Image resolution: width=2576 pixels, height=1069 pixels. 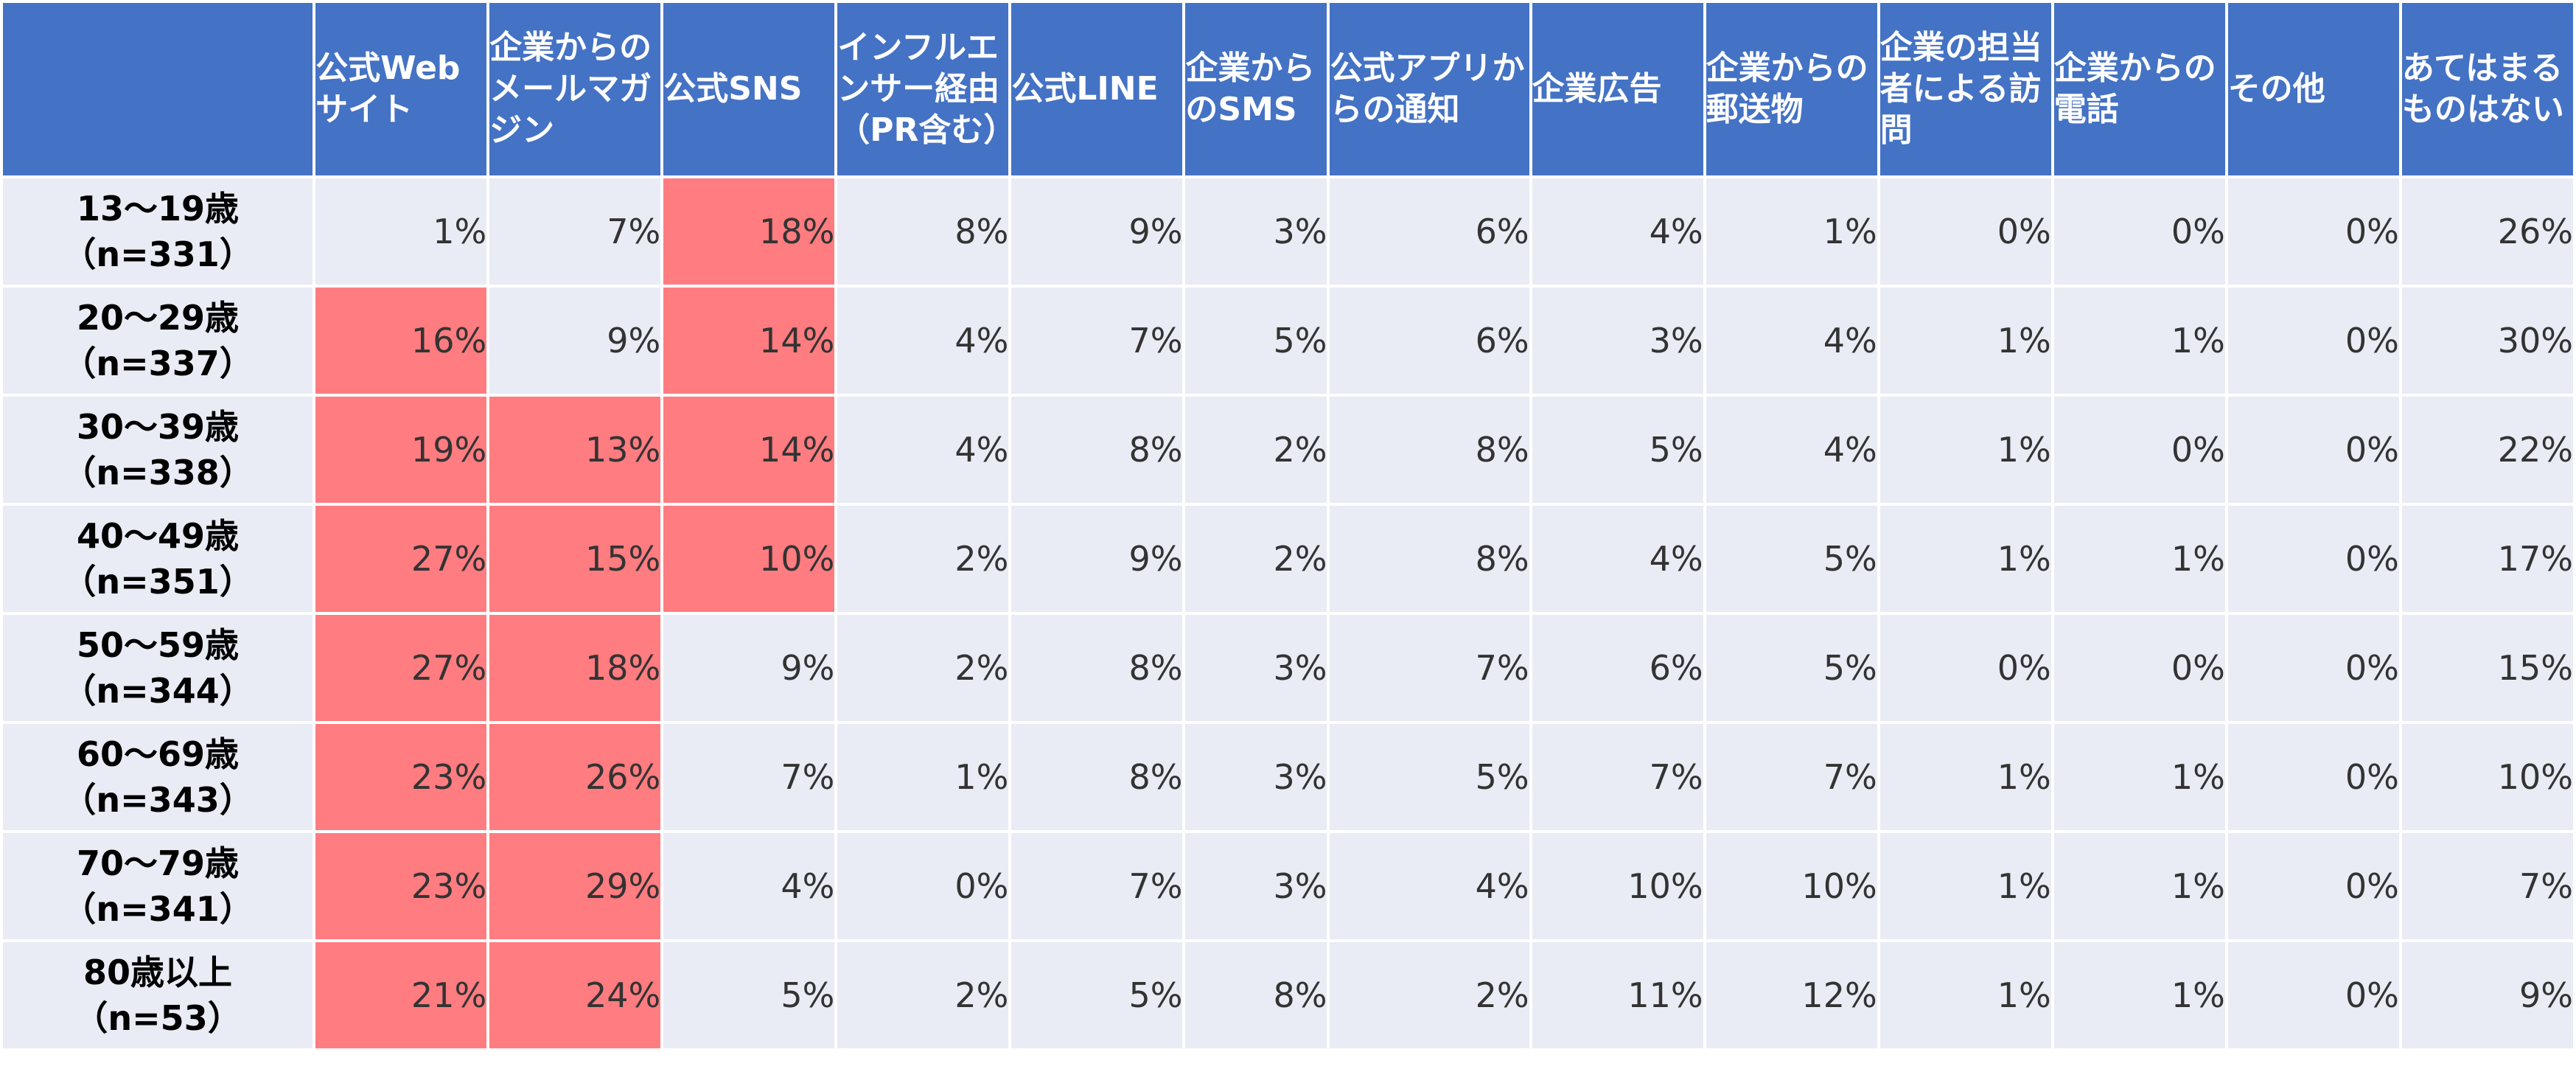 I want to click on value-cell: 12%, so click(x=1791, y=995).